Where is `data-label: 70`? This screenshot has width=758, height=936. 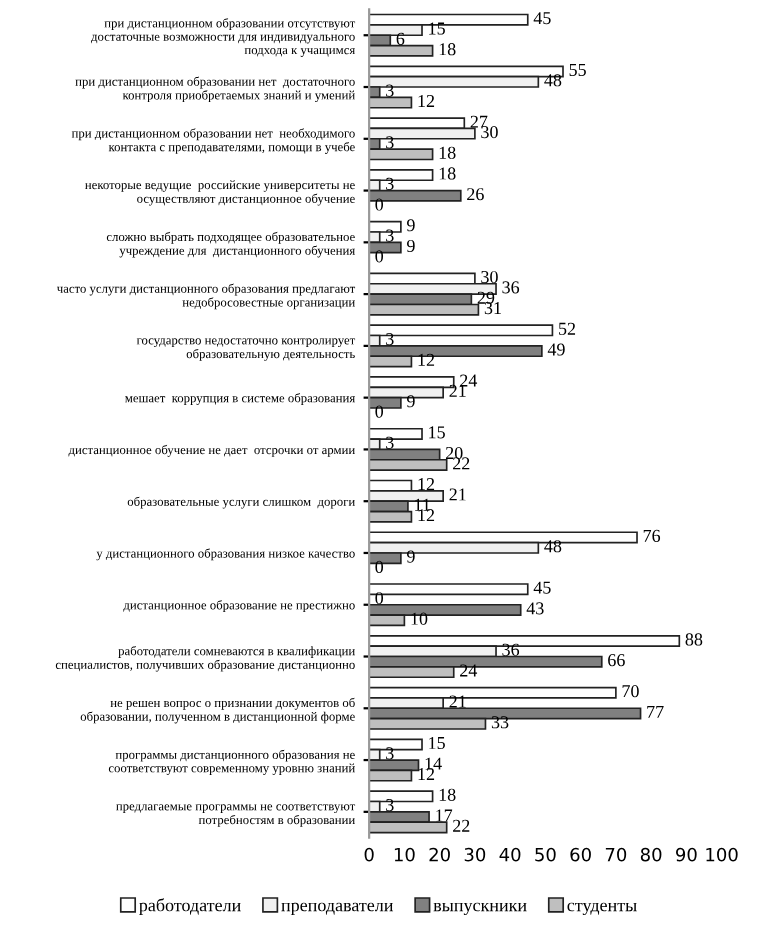 data-label: 70 is located at coordinates (630, 691).